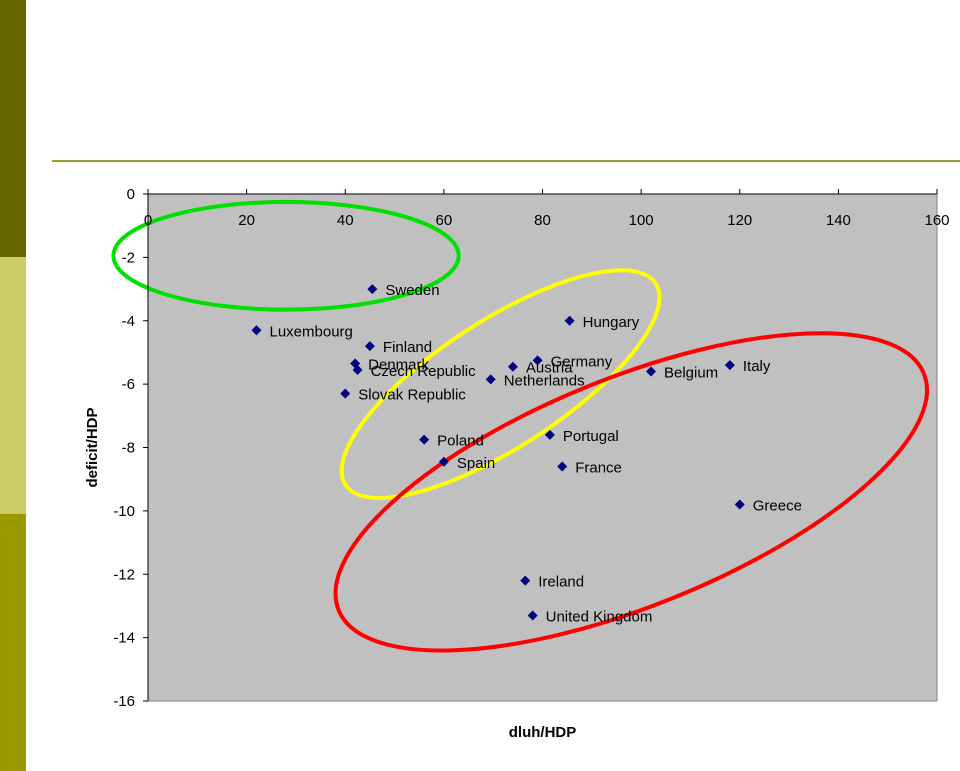  Describe the element at coordinates (13, 128) in the screenshot. I see `decor-bar-top` at that location.